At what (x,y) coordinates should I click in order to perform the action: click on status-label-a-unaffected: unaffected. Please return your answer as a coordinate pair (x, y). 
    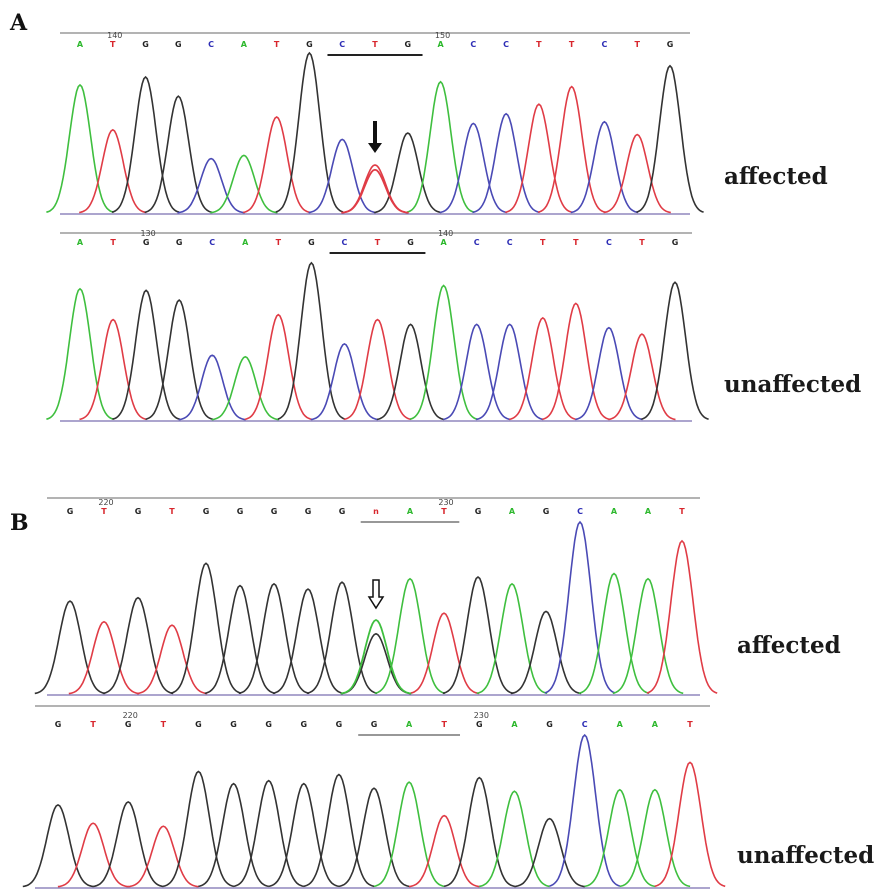
    Looking at the image, I should click on (793, 384).